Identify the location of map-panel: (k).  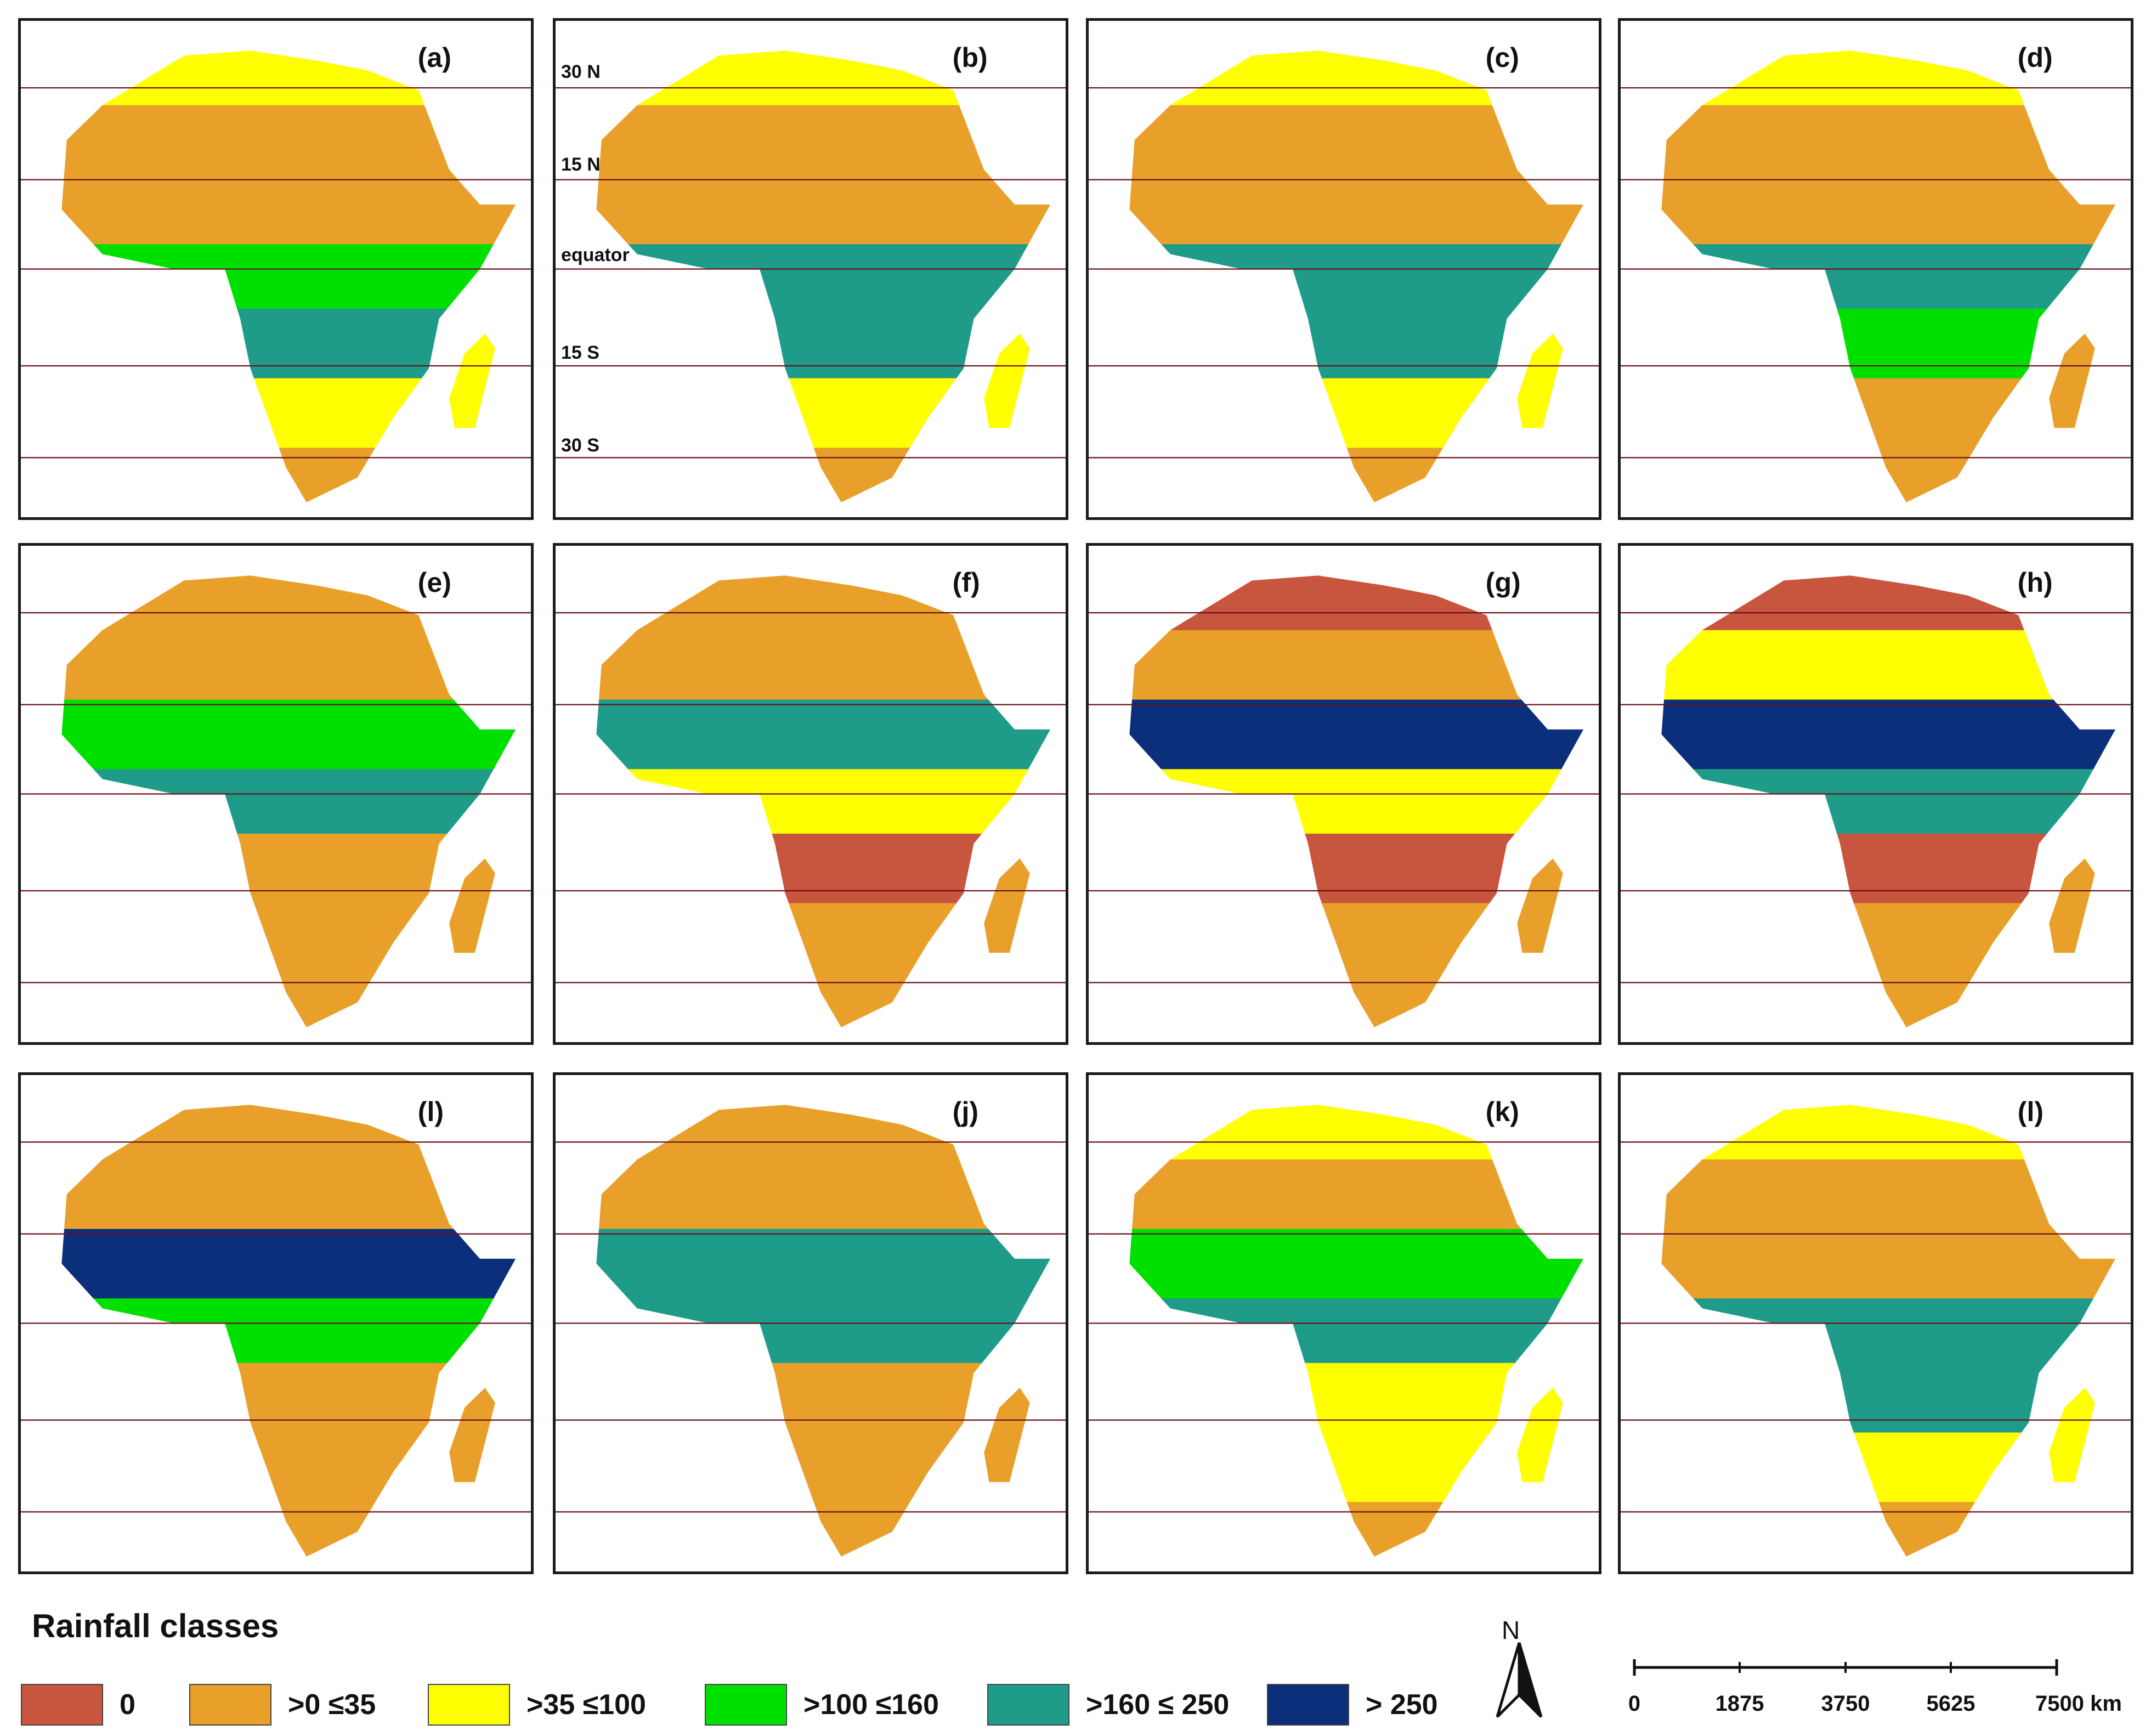
(1343, 1323).